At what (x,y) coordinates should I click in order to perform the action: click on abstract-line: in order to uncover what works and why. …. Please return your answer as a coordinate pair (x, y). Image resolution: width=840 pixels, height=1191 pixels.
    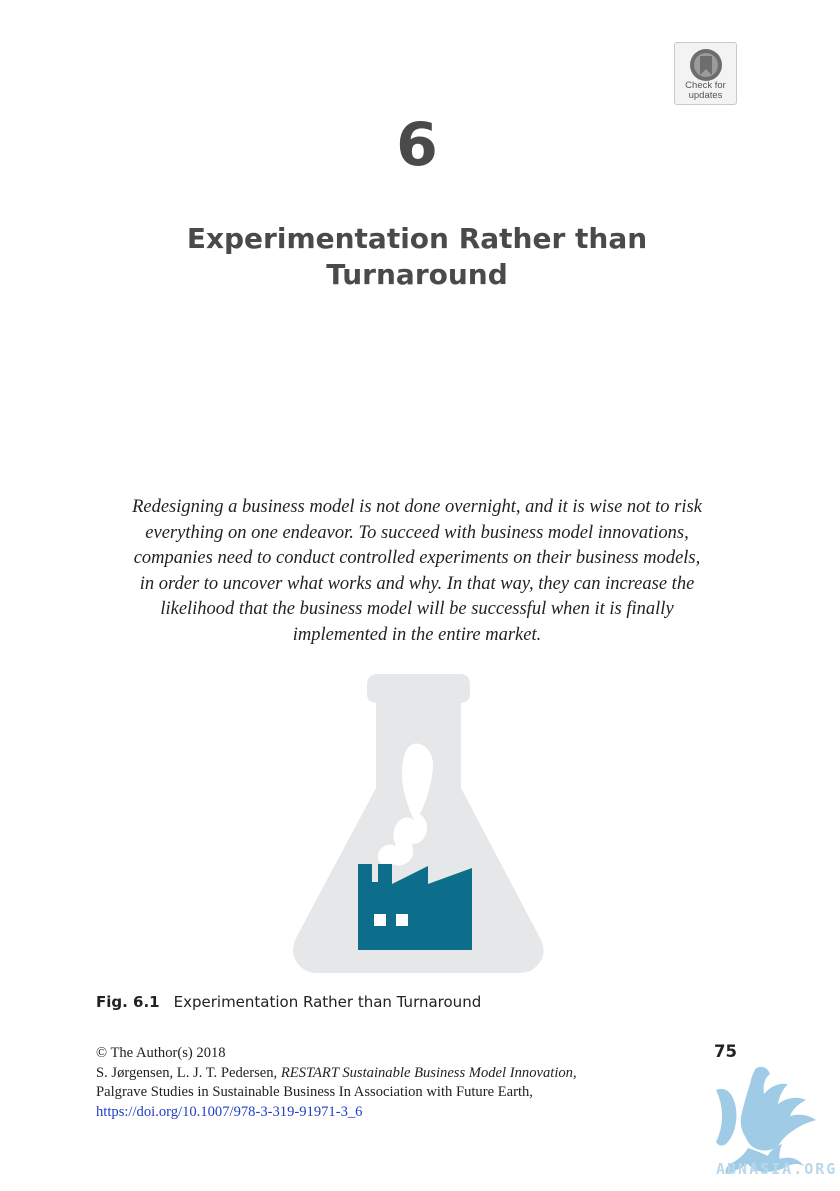
    Looking at the image, I should click on (417, 583).